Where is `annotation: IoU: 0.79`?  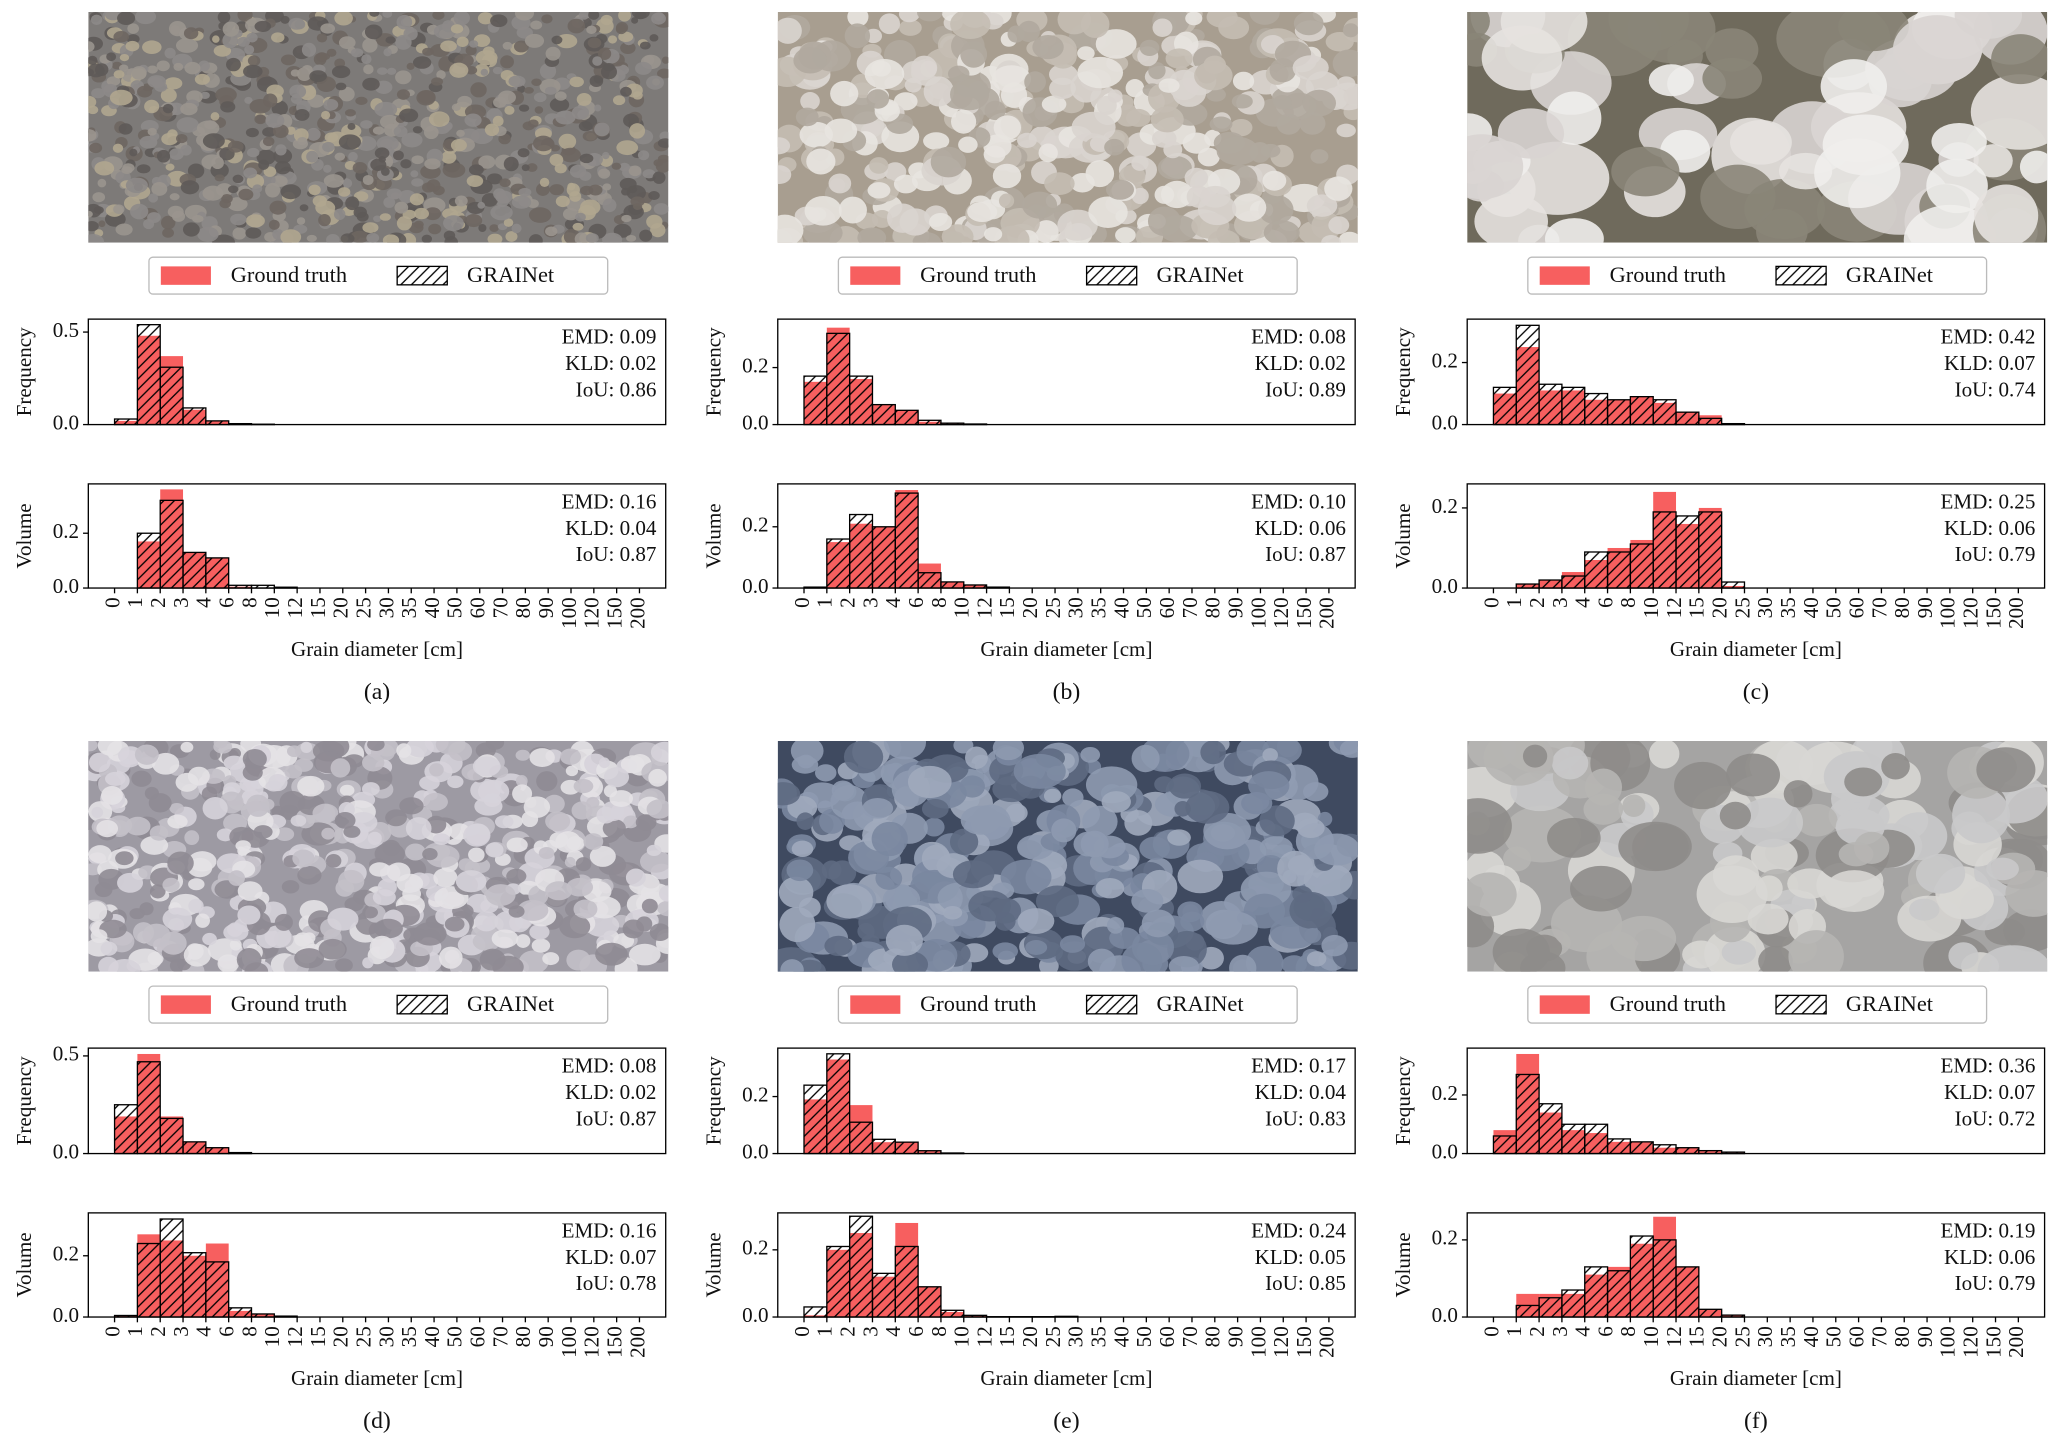 annotation: IoU: 0.79 is located at coordinates (1995, 1283).